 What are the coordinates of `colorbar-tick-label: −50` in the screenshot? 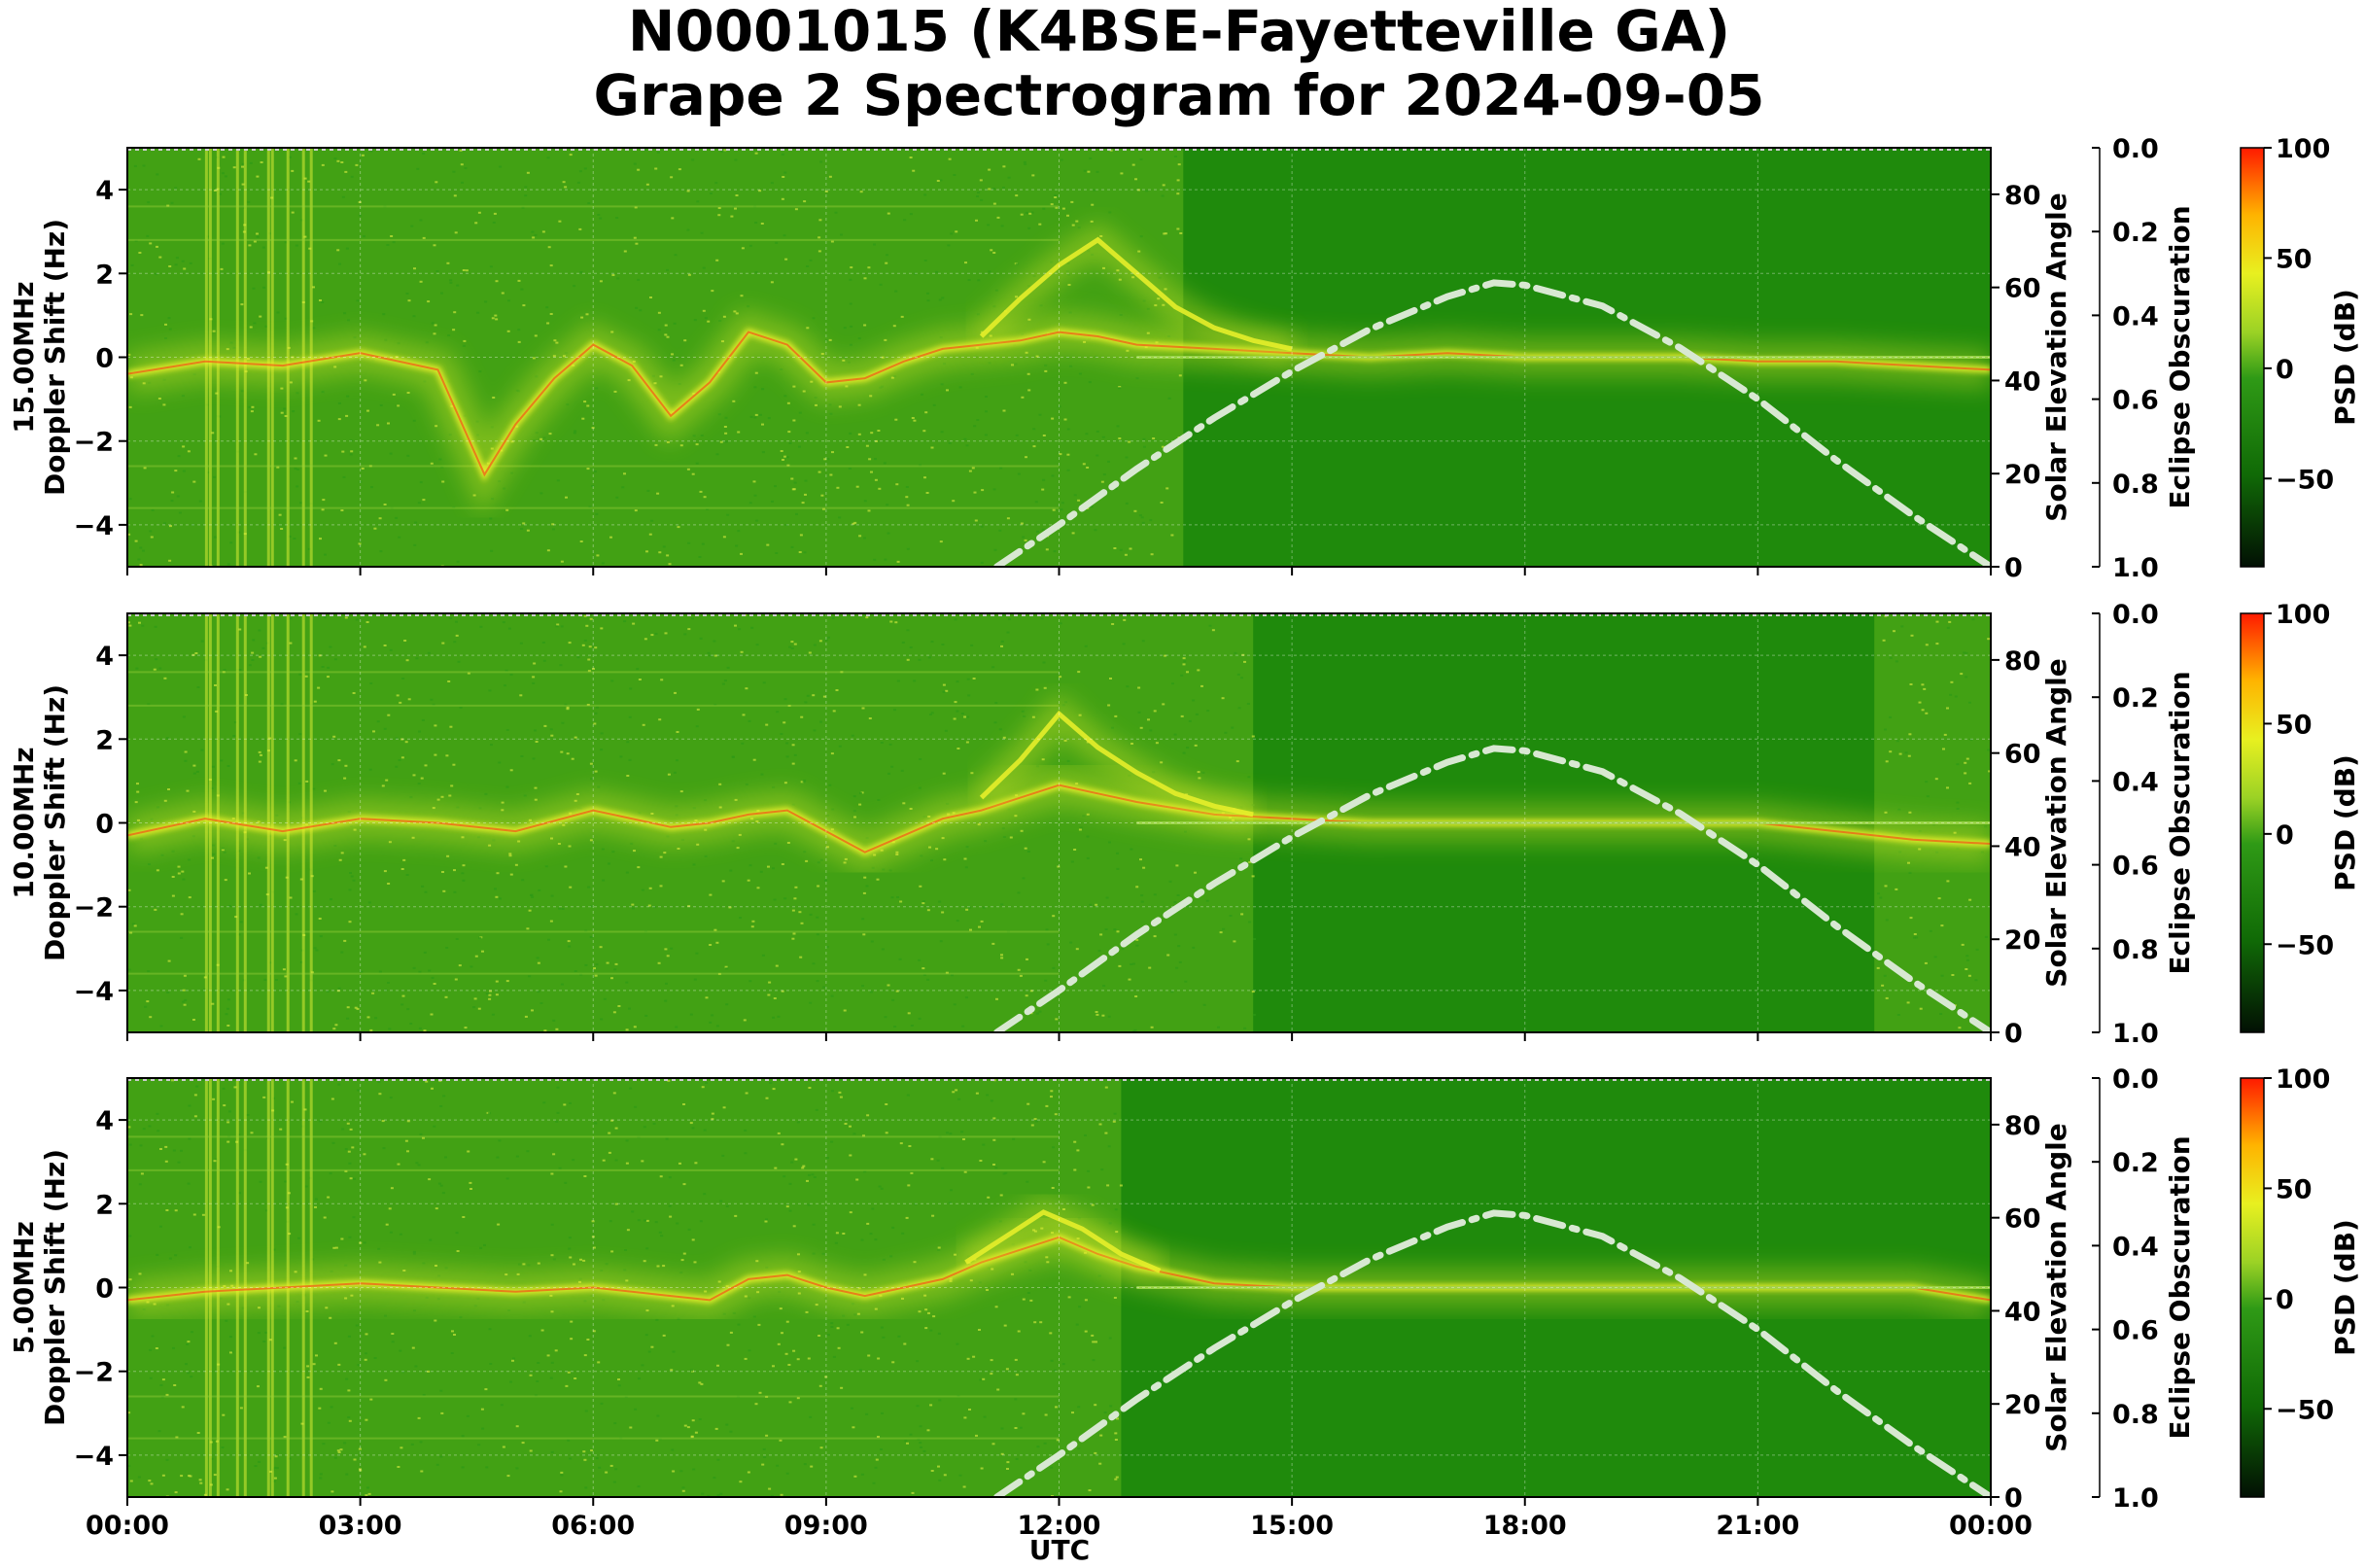 It's located at (2305, 945).